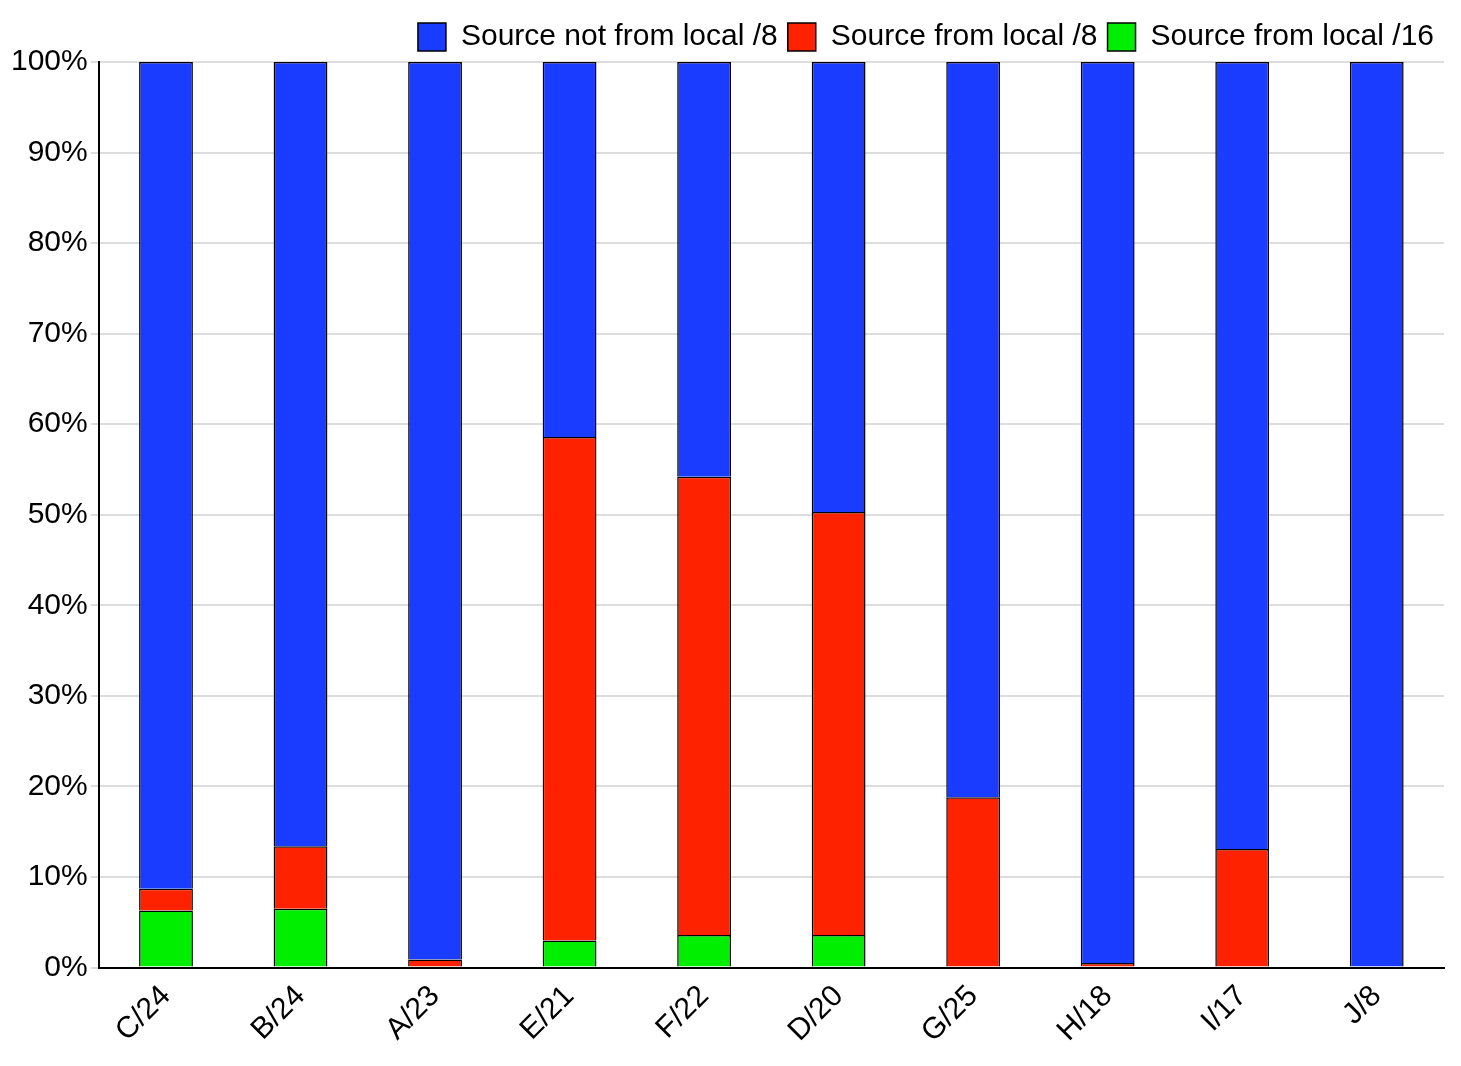 This screenshot has width=1461, height=1066. What do you see at coordinates (49, 60) in the screenshot?
I see `y-tick-label: 100%` at bounding box center [49, 60].